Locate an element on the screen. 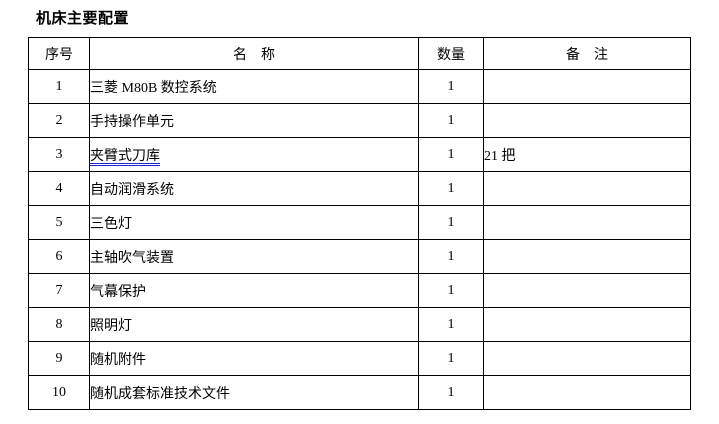 The image size is (719, 424). table-header-row: 序号 名 称 数量 备 注 is located at coordinates (359, 53).